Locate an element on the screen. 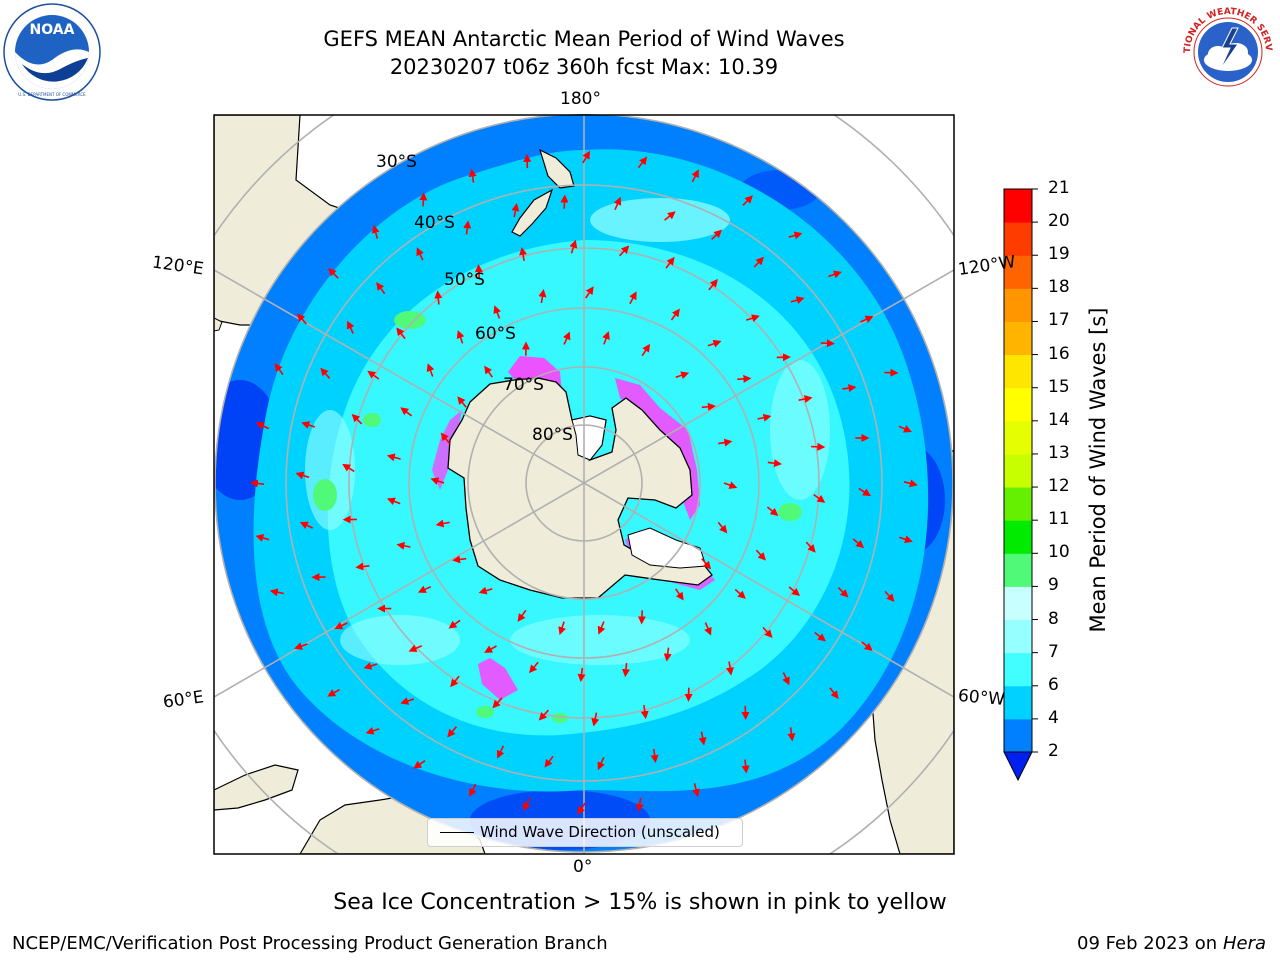 The image size is (1280, 960). lat-label-70s: 70°S is located at coordinates (523, 385).